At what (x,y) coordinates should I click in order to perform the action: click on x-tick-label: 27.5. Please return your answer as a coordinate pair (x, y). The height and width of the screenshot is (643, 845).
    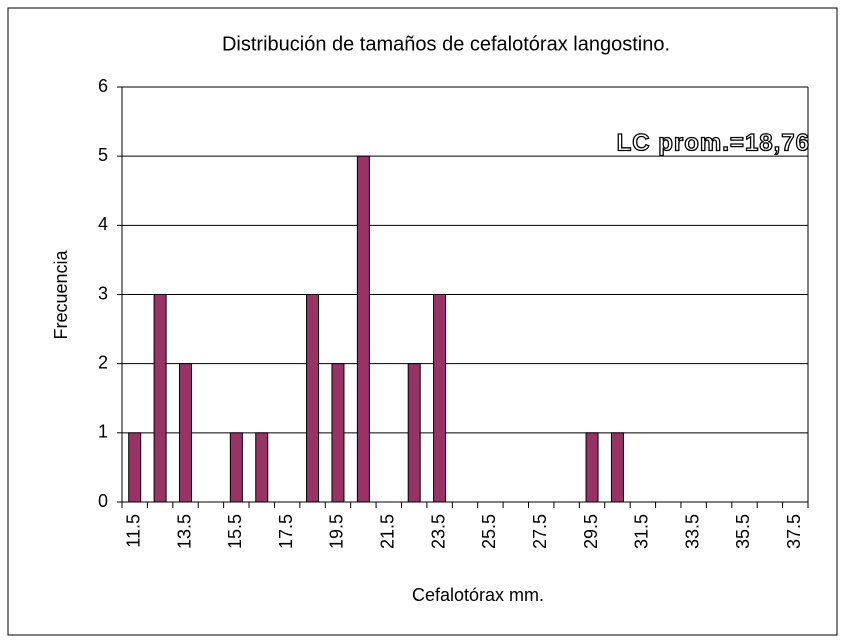
    Looking at the image, I should click on (540, 531).